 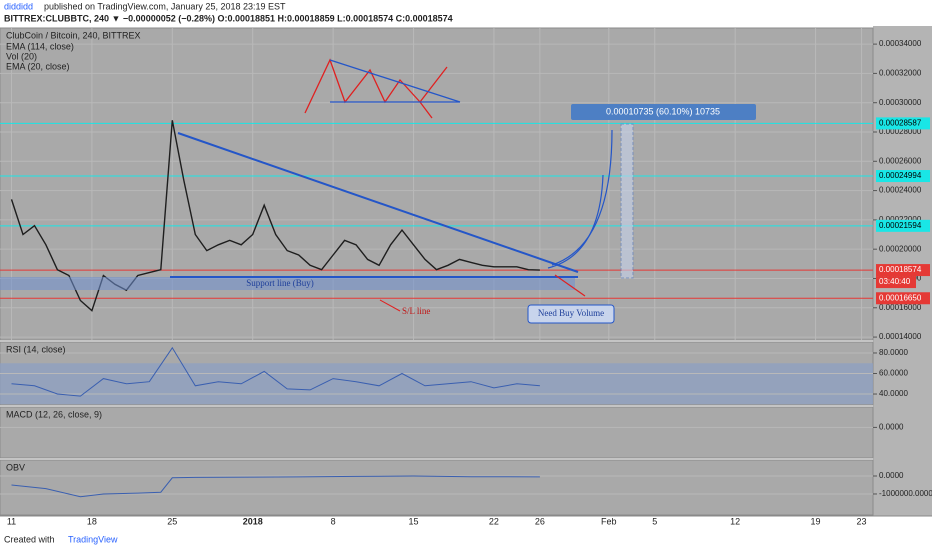 I want to click on x-tick-label: 25, so click(x=172, y=521).